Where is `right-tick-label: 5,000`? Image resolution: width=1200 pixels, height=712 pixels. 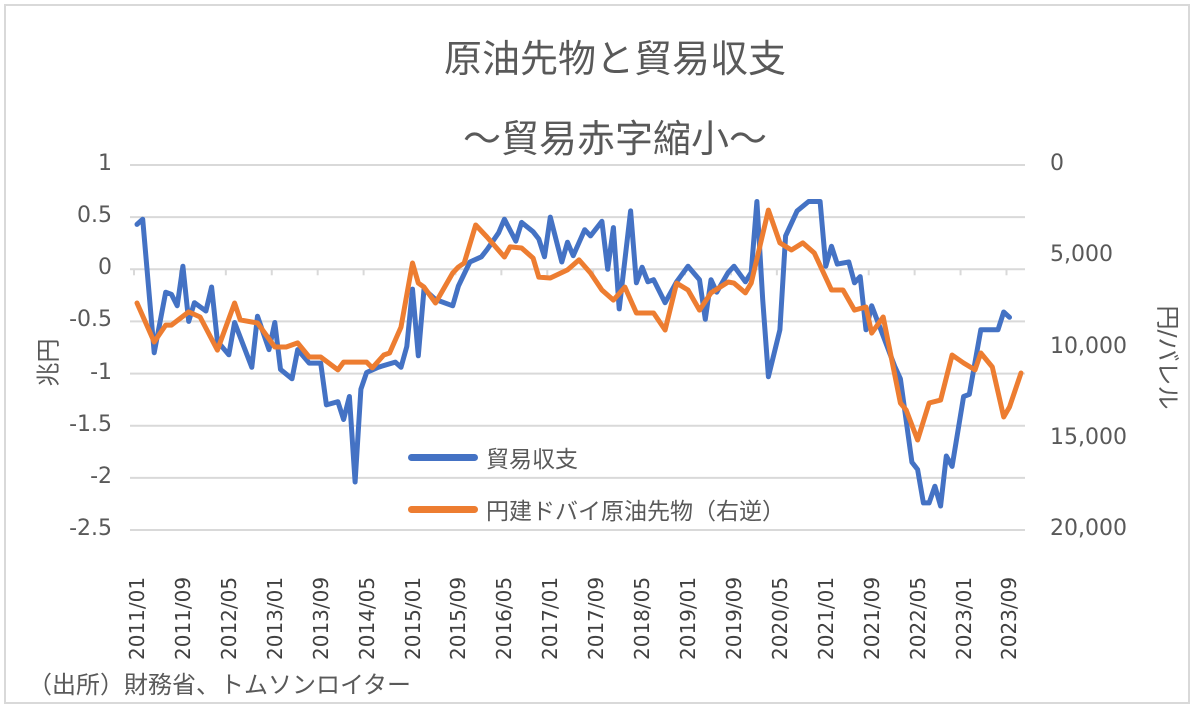
right-tick-label: 5,000 is located at coordinates (1081, 255).